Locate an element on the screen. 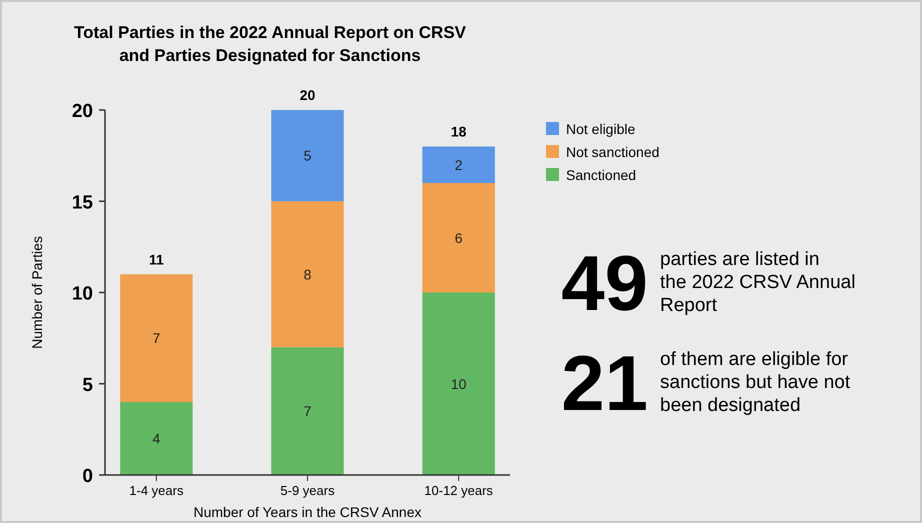  y-axis-title: Number of Parties is located at coordinates (37, 292).